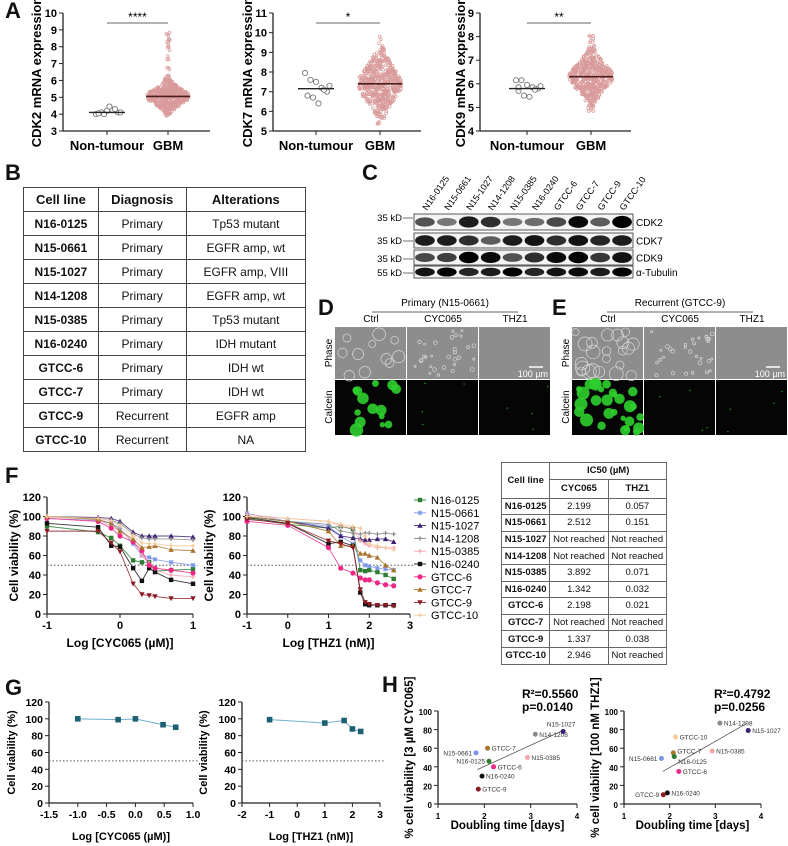 Image resolution: width=788 pixels, height=846 pixels. Describe the element at coordinates (235, 596) in the screenshot. I see `y-tick-label: 20` at that location.